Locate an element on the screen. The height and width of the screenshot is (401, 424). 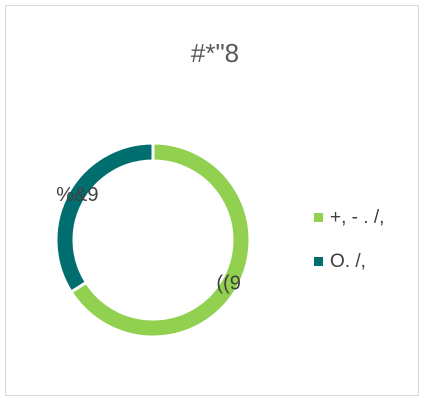
chart-title: #*"8 is located at coordinates (215, 53).